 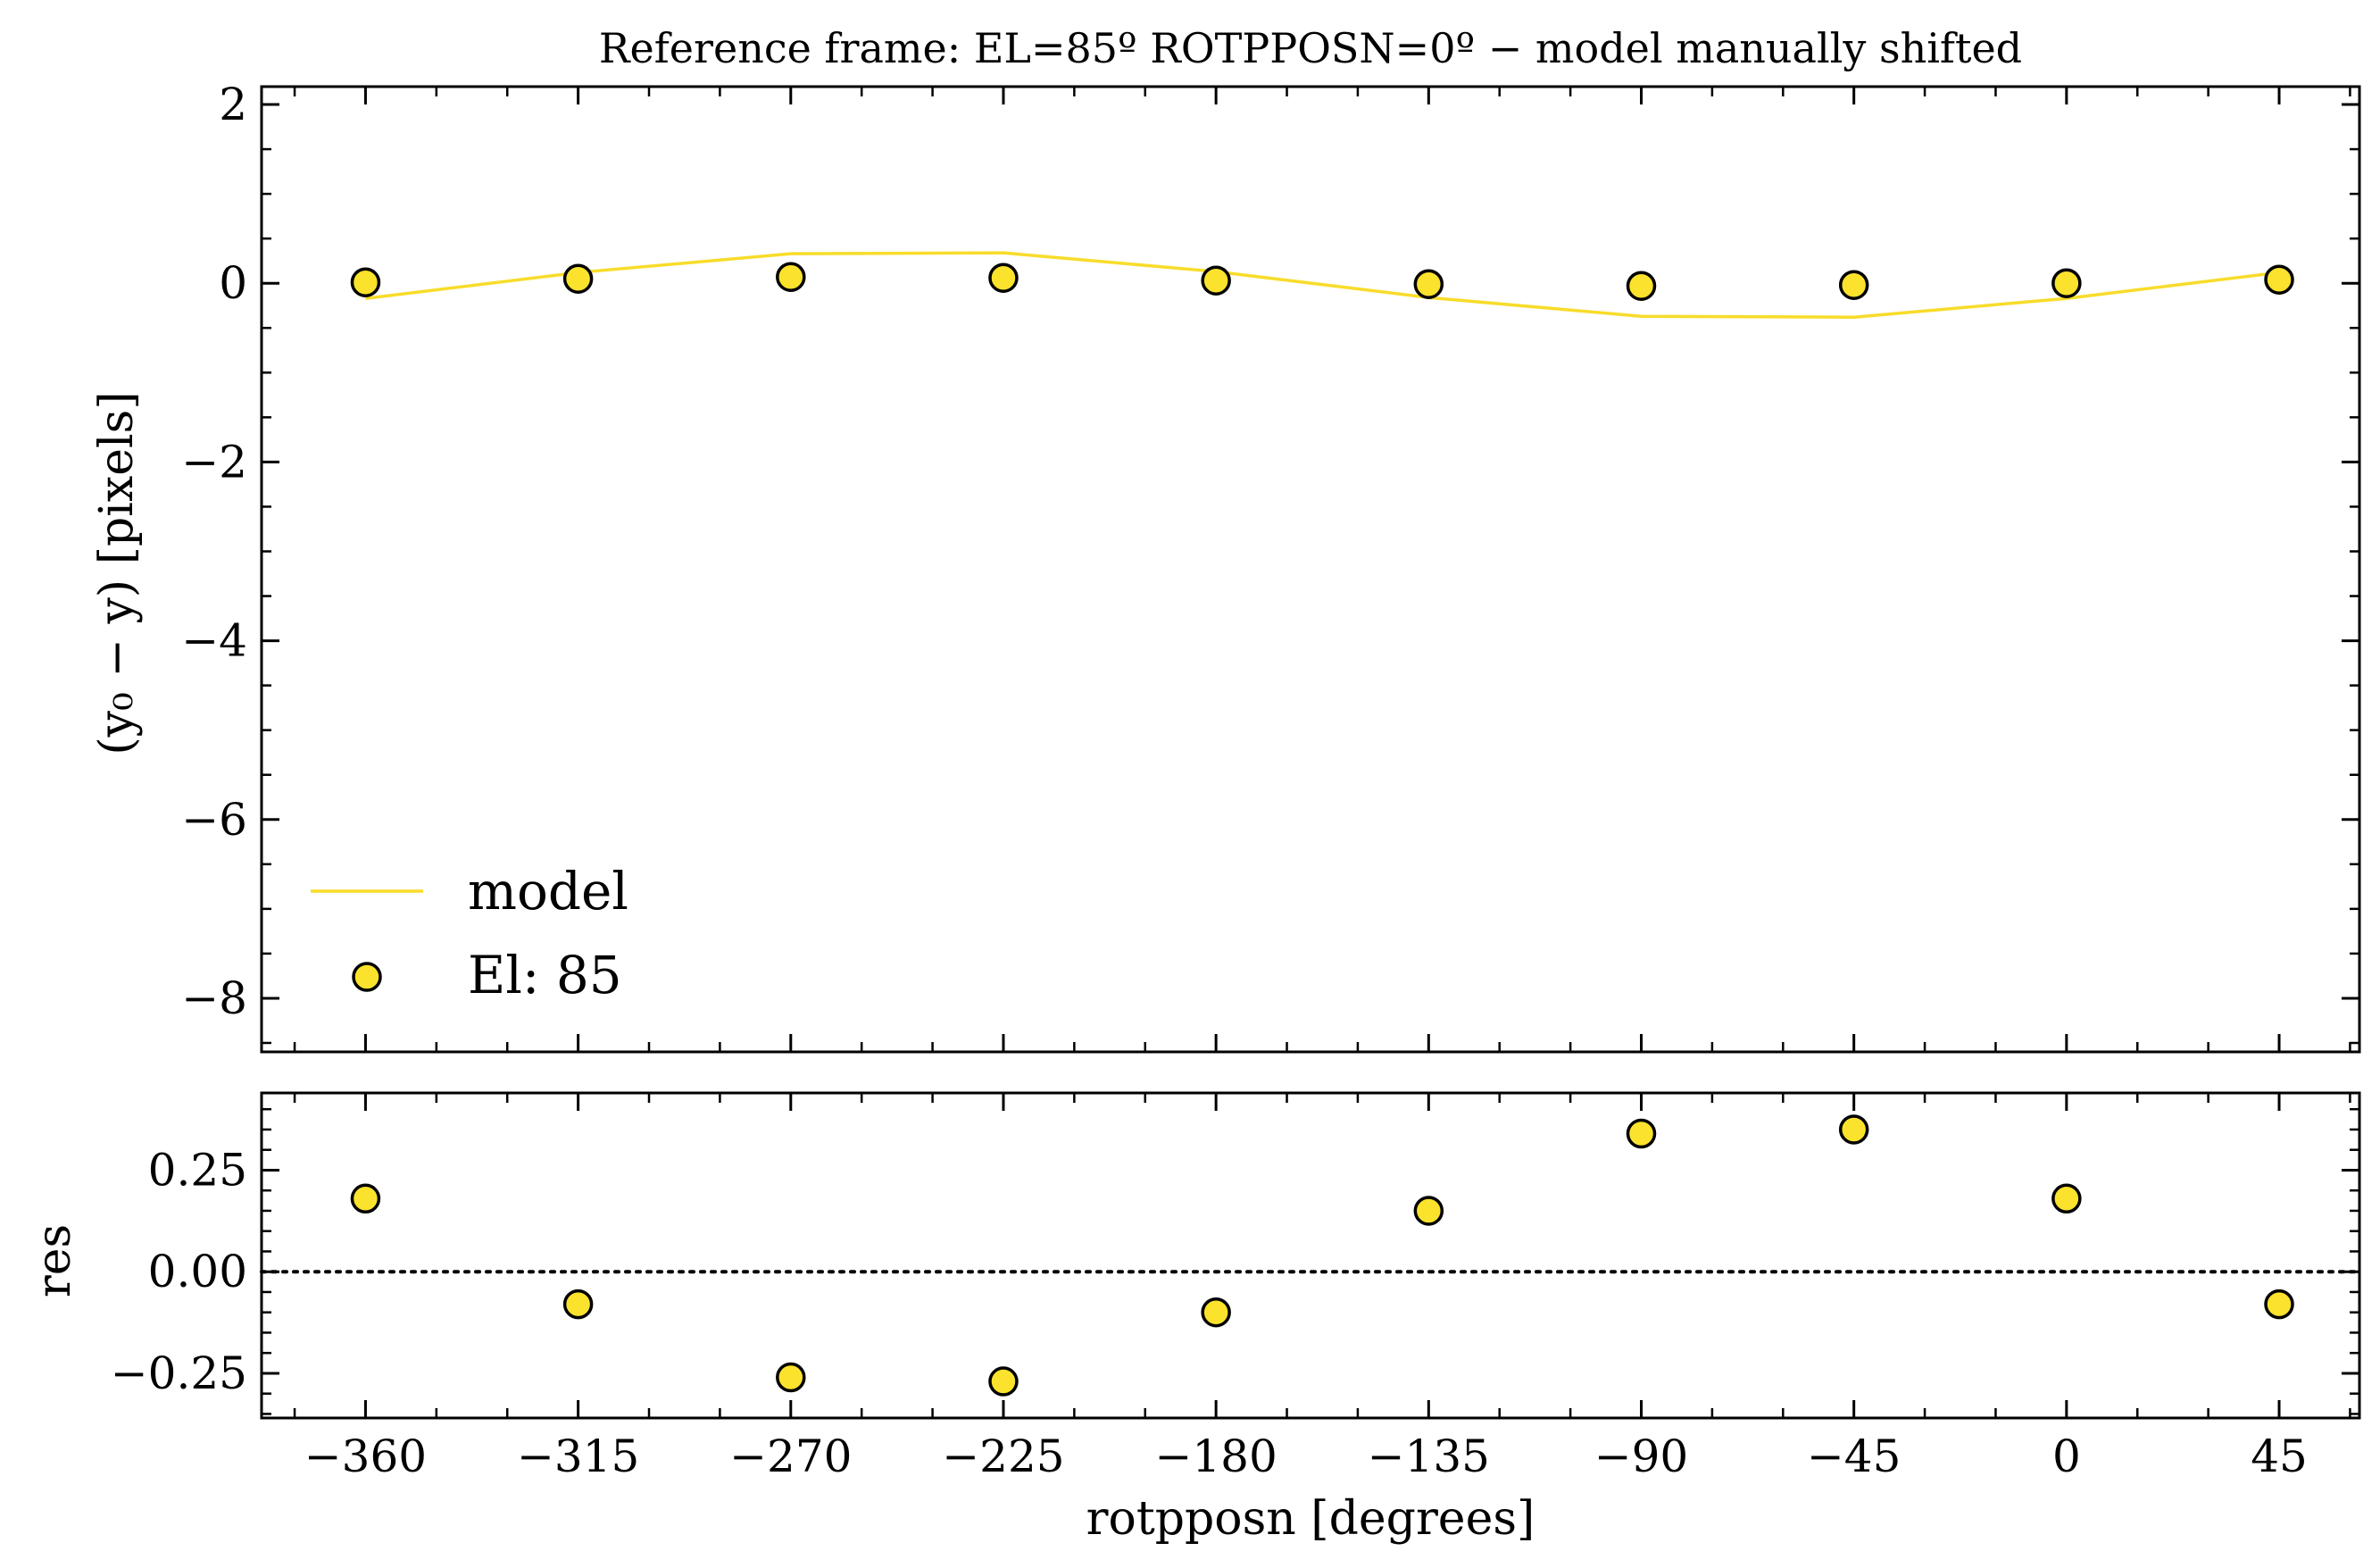 What do you see at coordinates (367, 977) in the screenshot?
I see `legend-el85-swatch` at bounding box center [367, 977].